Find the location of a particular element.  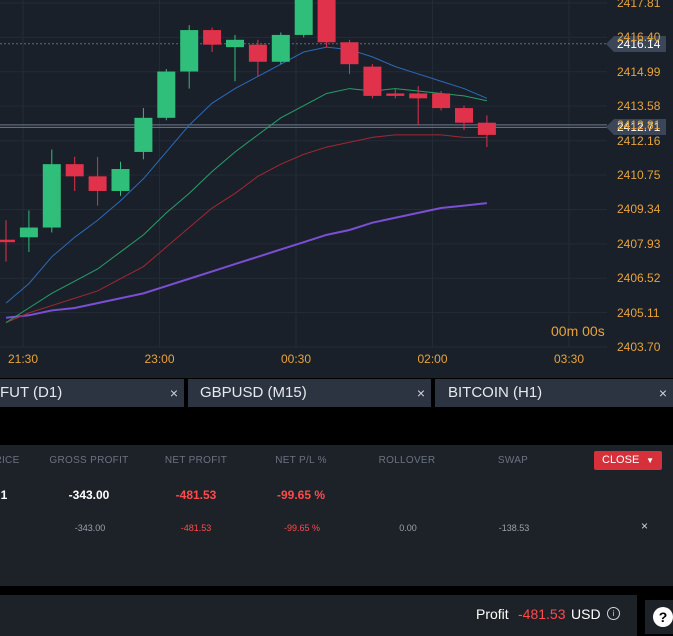

time-axis-label: 02:00 is located at coordinates (432, 359).